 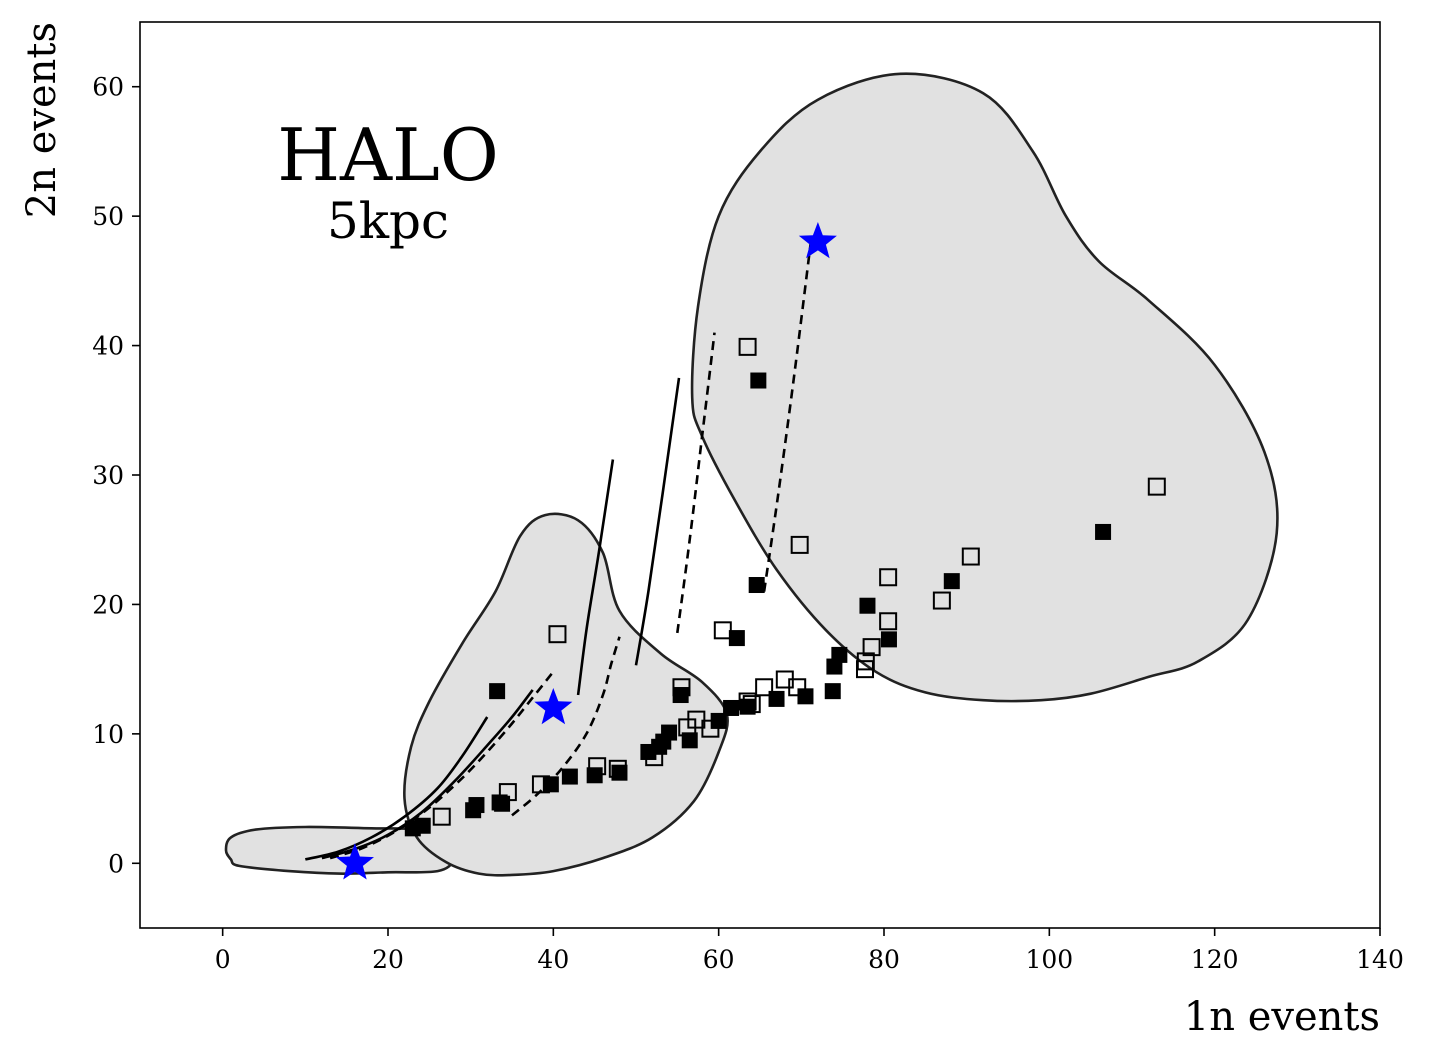 What do you see at coordinates (1049, 959) in the screenshot?
I see `x-tick-label: 100` at bounding box center [1049, 959].